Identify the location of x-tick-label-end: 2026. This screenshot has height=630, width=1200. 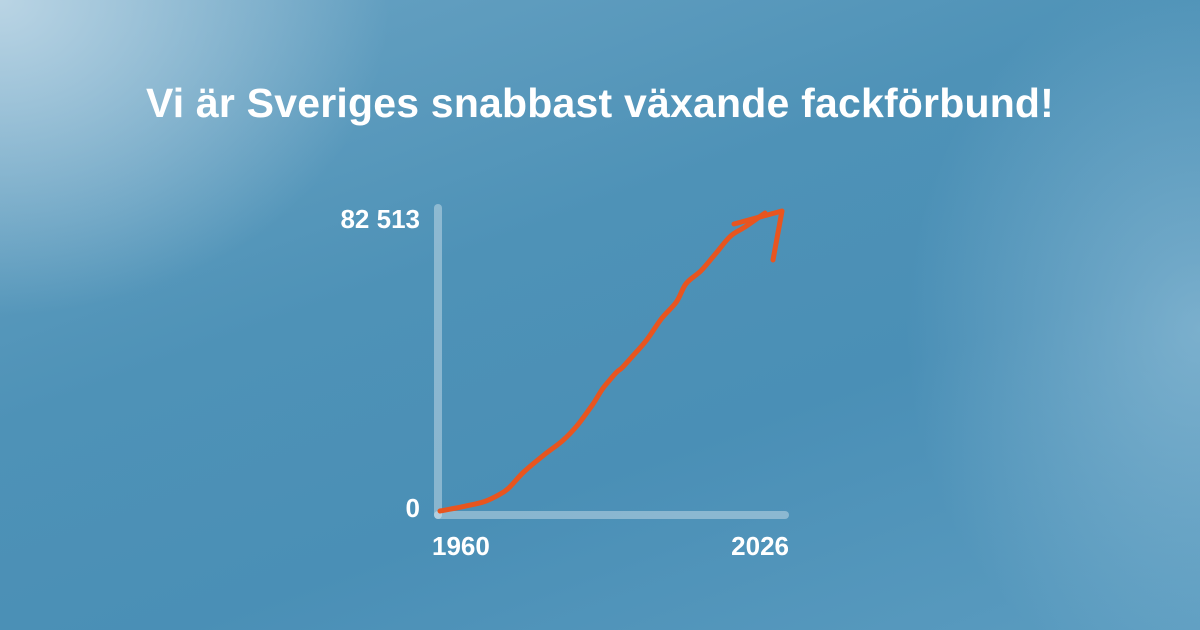
(760, 546).